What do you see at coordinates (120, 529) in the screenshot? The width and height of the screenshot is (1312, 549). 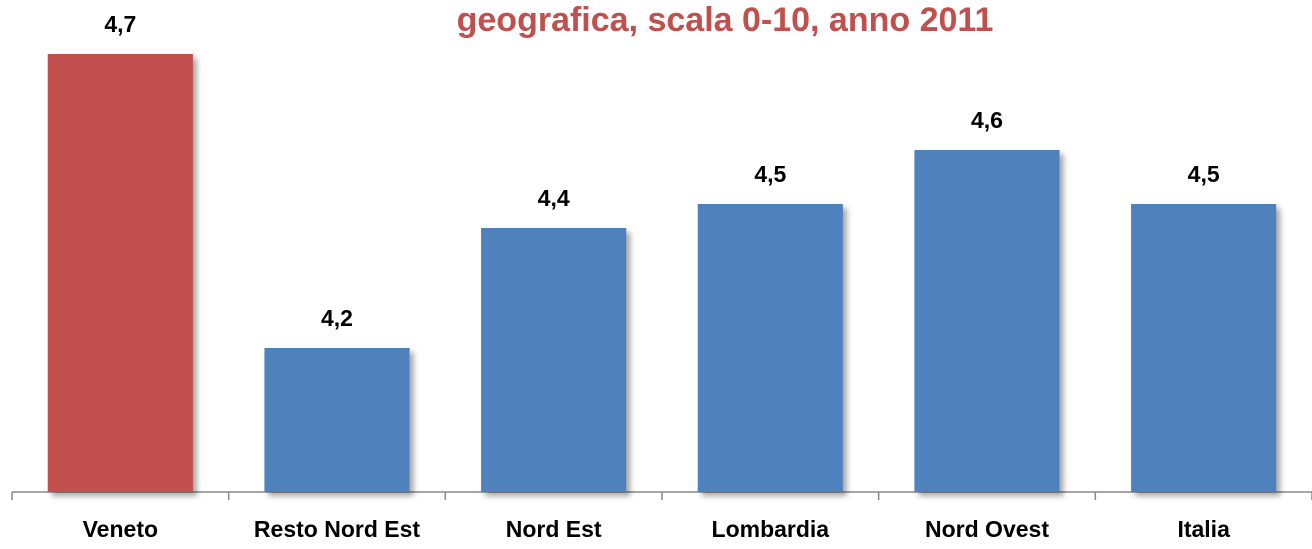 I see `x-tick-label: Veneto` at bounding box center [120, 529].